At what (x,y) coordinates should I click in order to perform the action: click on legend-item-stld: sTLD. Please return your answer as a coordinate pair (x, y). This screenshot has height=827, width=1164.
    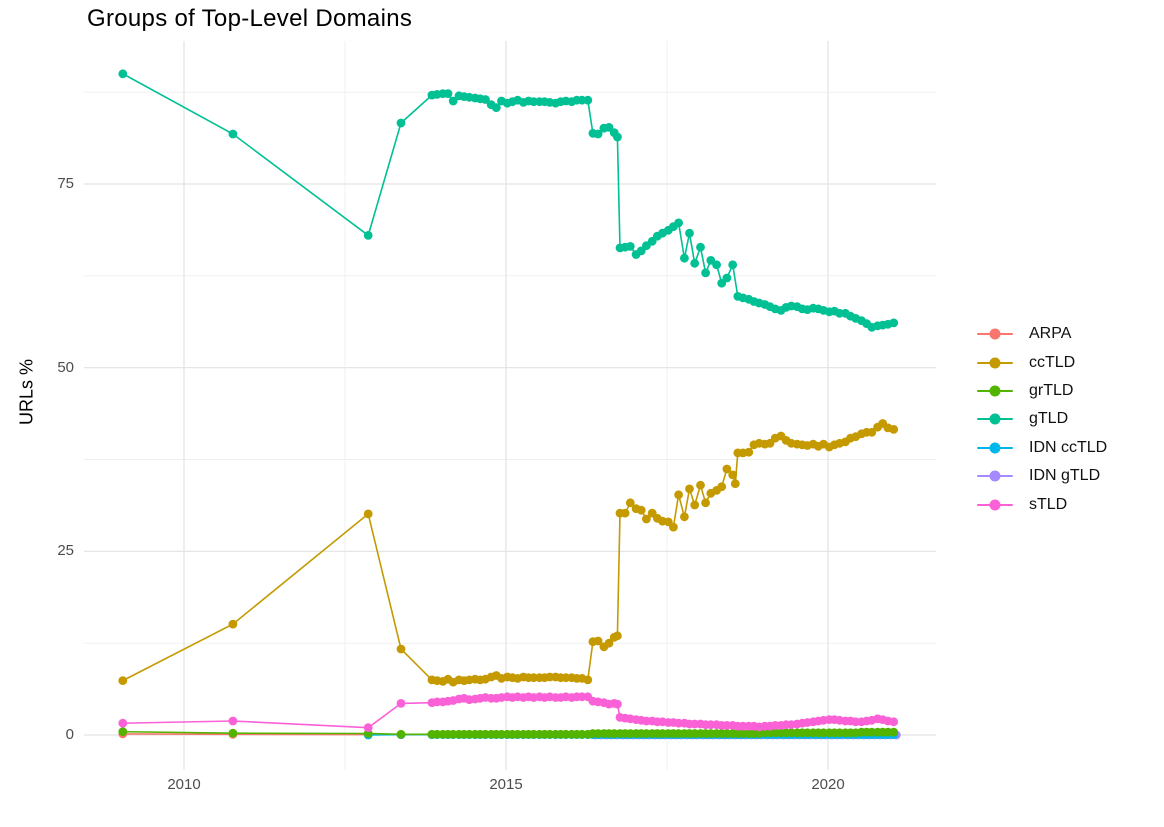
    Looking at the image, I should click on (1042, 504).